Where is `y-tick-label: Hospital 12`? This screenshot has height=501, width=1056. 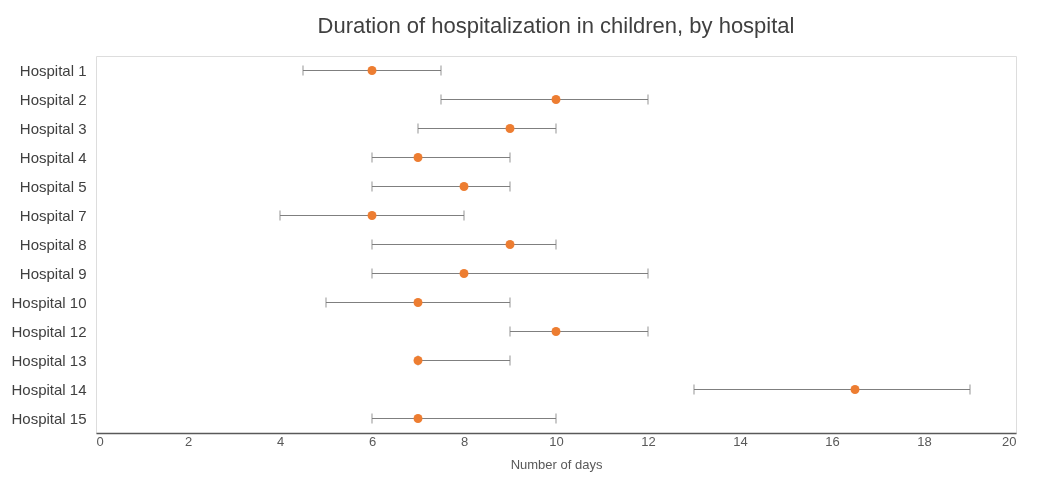 y-tick-label: Hospital 12 is located at coordinates (49, 331).